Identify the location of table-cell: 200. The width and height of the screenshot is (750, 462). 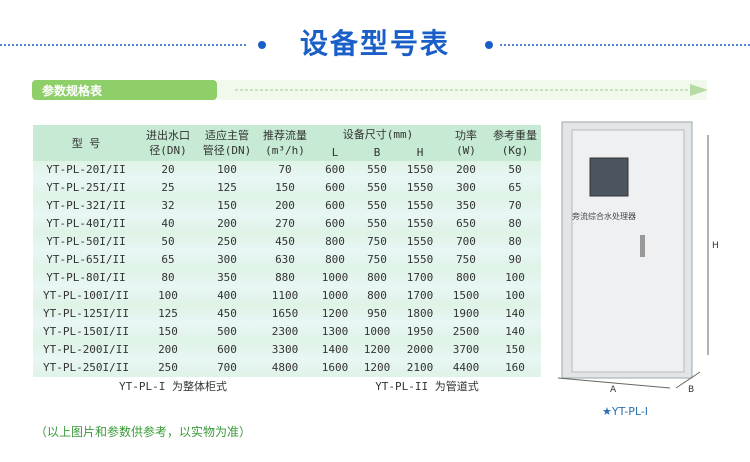
(168, 350).